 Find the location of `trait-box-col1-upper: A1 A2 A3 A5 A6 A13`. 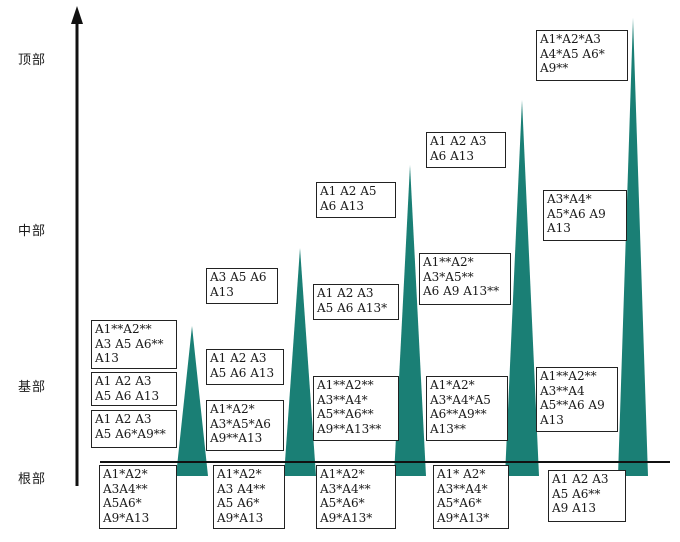

trait-box-col1-upper: A1 A2 A3 A5 A6 A13 is located at coordinates (134, 389).